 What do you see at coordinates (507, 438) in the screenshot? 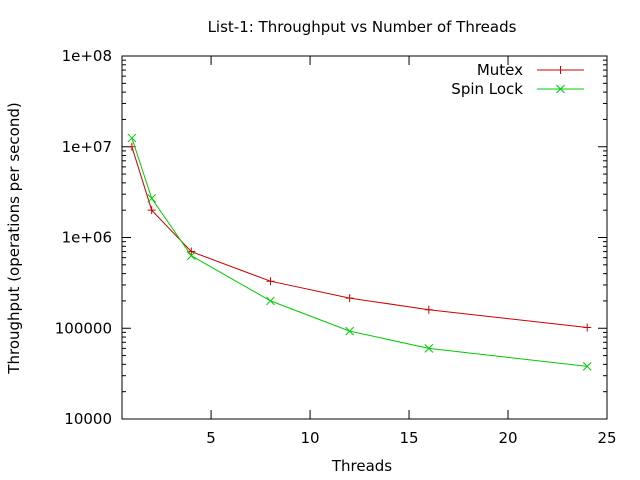
I see `x-tick-label: 20` at bounding box center [507, 438].